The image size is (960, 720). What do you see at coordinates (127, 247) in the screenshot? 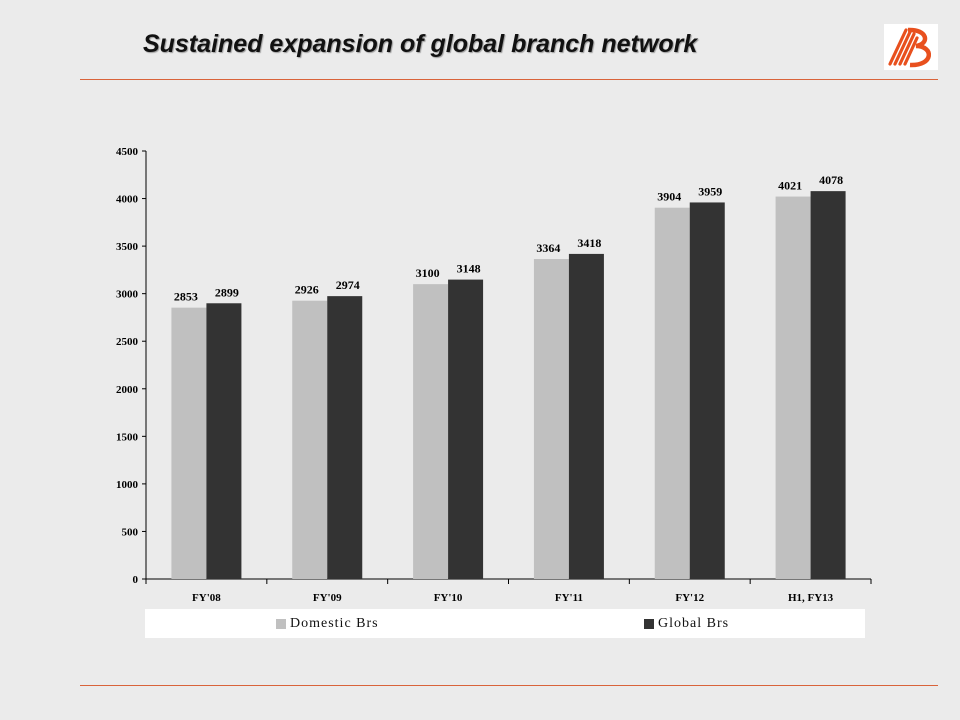
I see `y-tick-label: 3500` at bounding box center [127, 247].